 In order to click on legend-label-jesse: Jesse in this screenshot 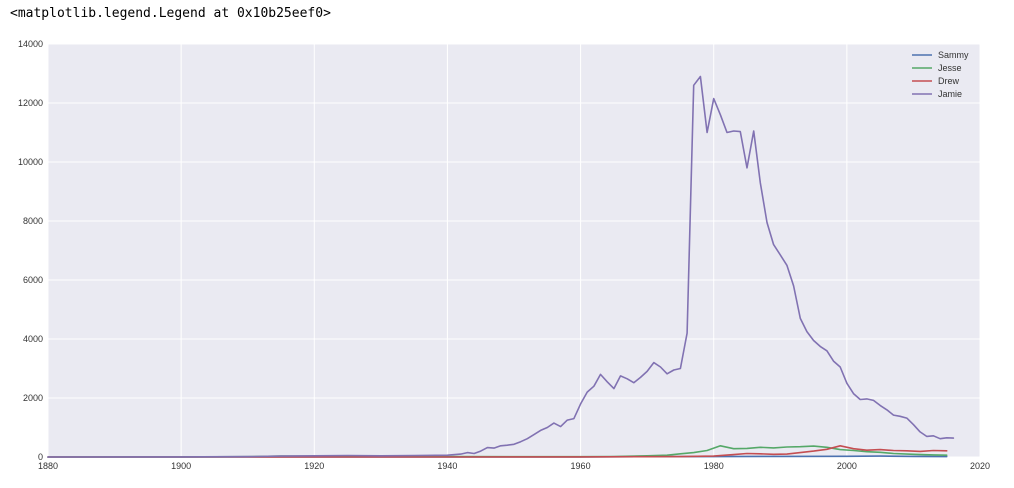, I will do `click(950, 68)`.